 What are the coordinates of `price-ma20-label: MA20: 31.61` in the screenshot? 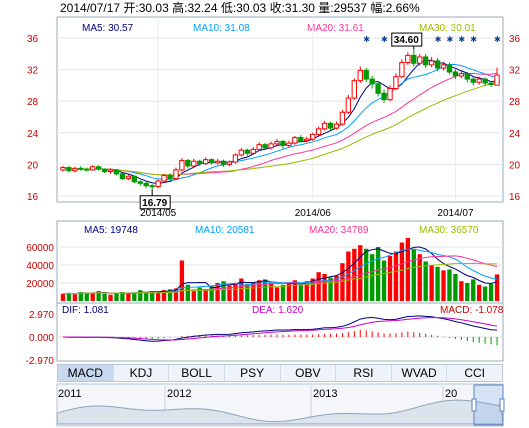 It's located at (335, 28).